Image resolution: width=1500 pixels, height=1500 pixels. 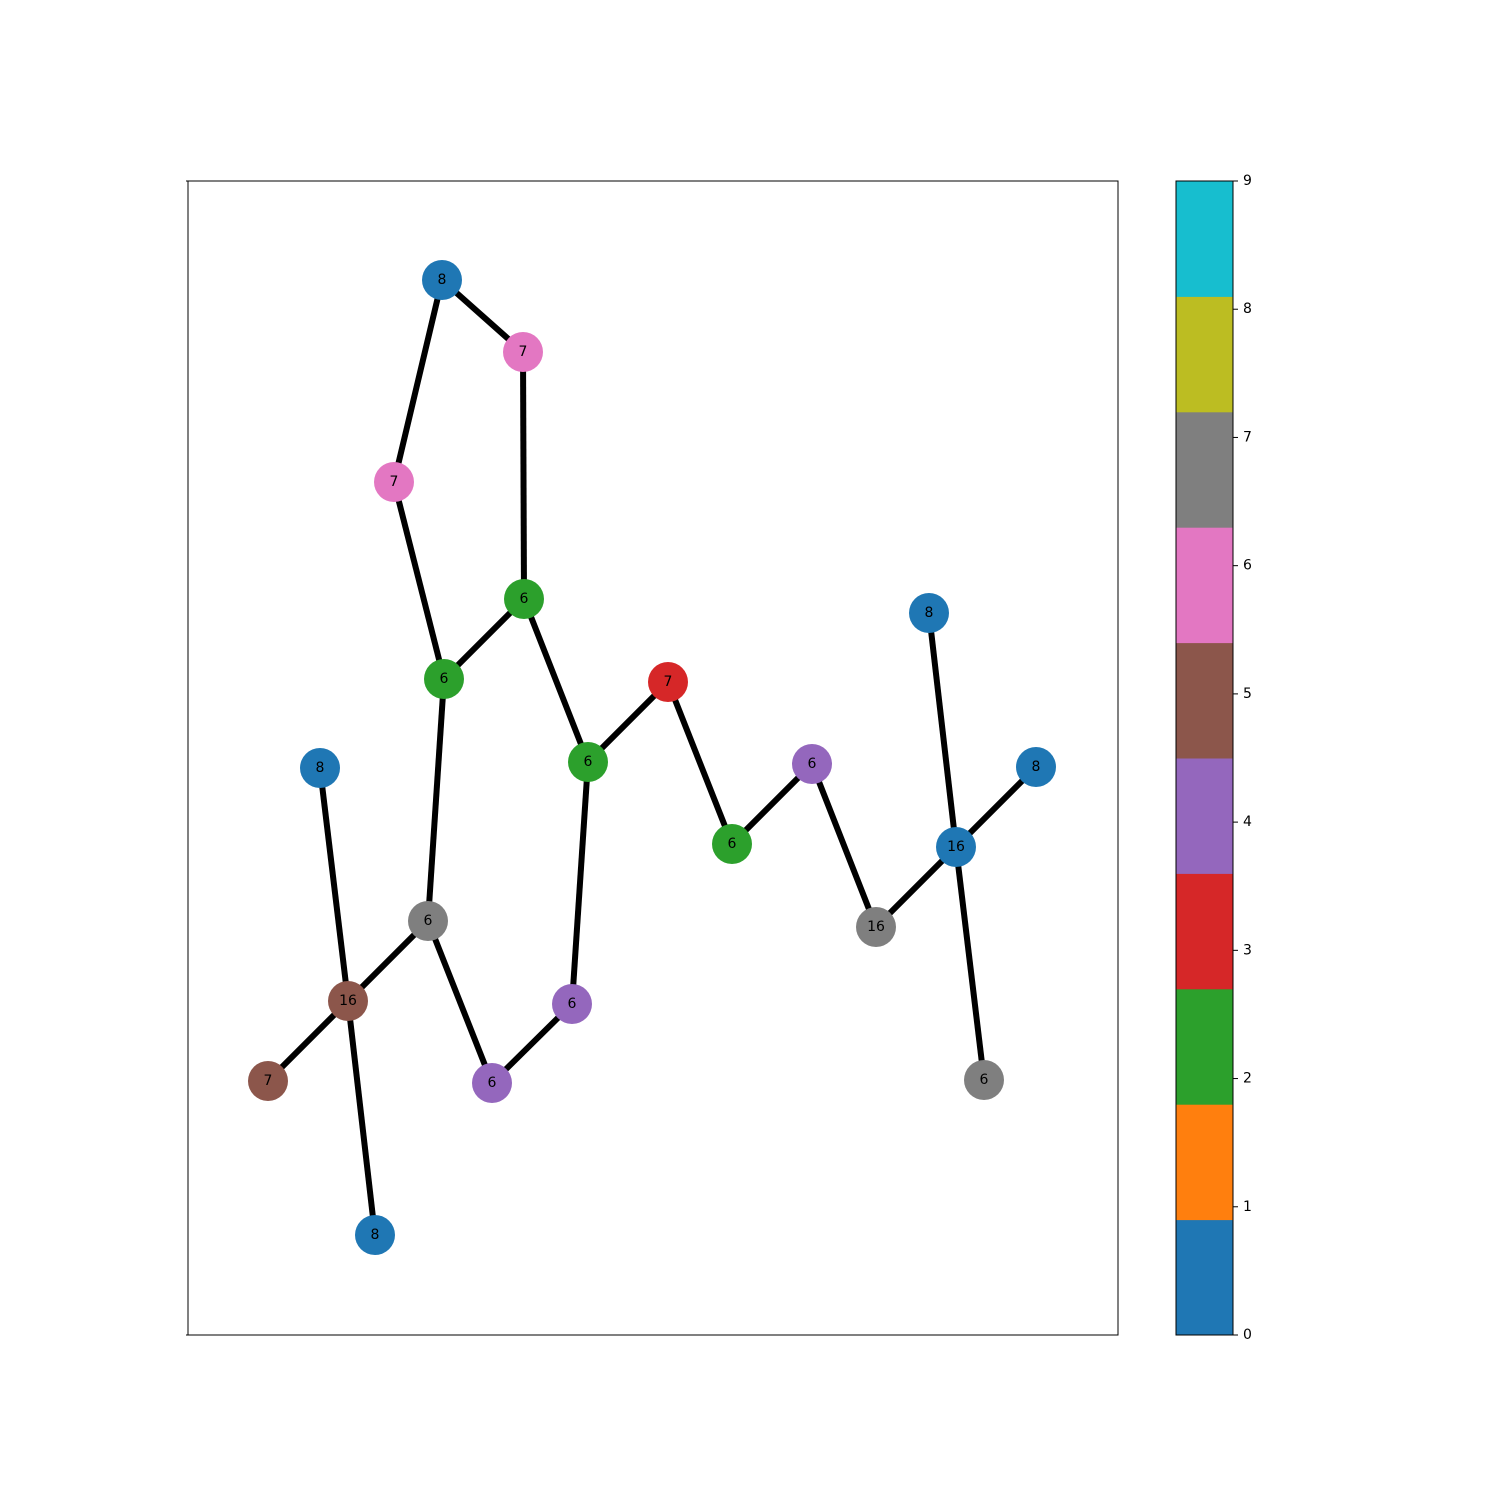 What do you see at coordinates (1247, 822) in the screenshot?
I see `colorbar-tick-label: 4` at bounding box center [1247, 822].